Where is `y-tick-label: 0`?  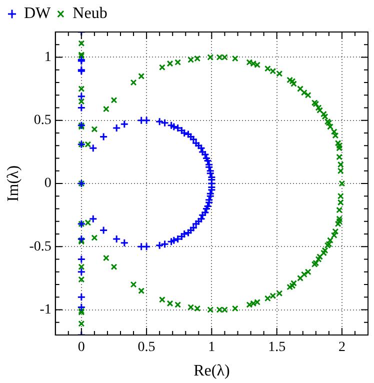 y-tick-label: 0 is located at coordinates (48, 184).